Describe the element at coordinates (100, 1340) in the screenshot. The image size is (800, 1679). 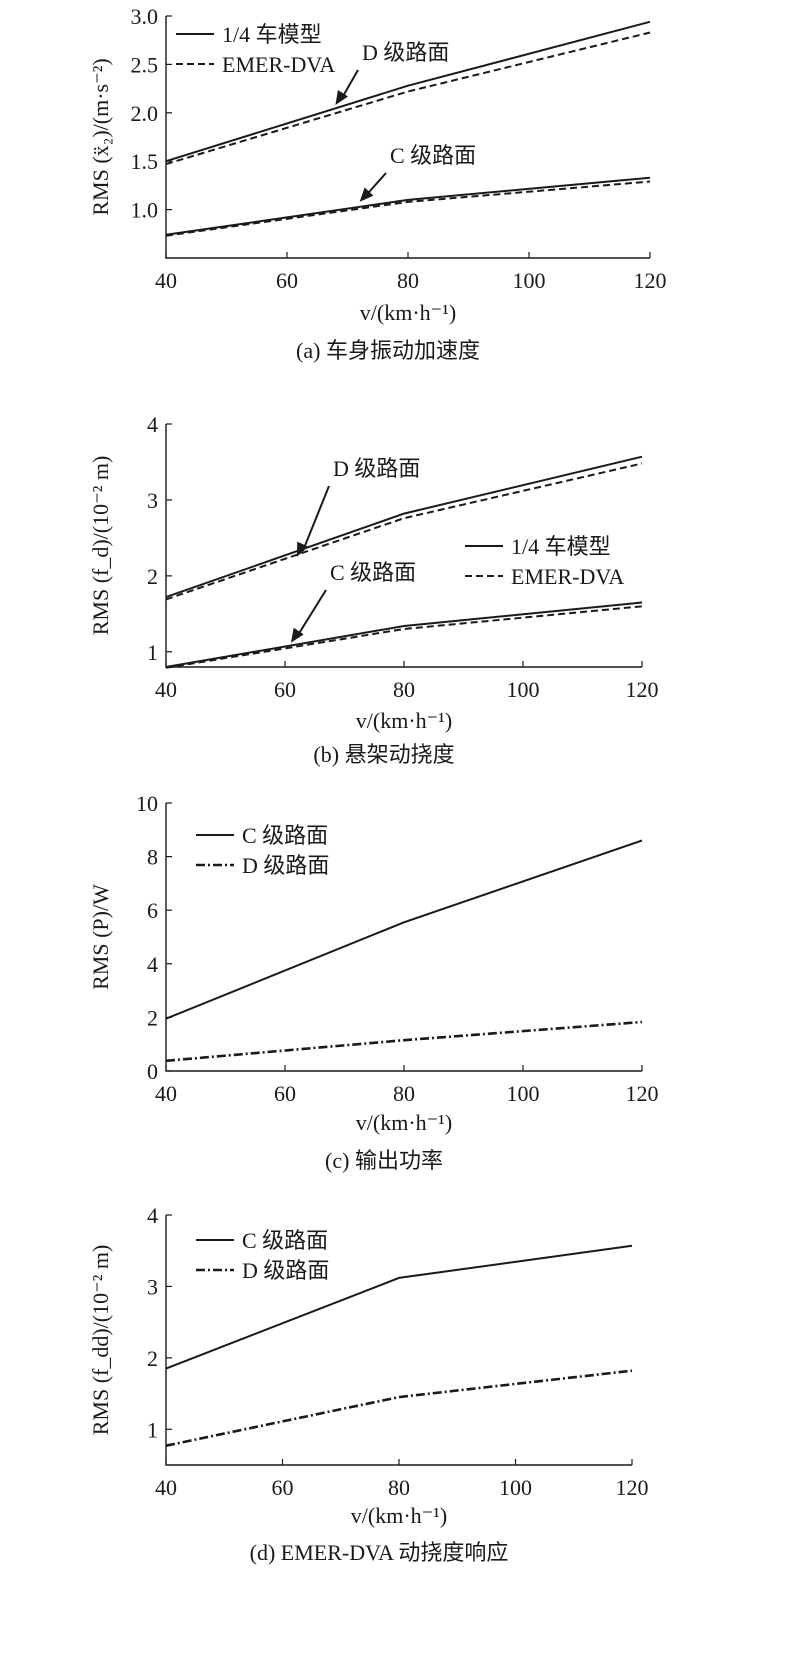
I see `y-axis-title: RMS (f_dd)/(10⁻² m)` at that location.